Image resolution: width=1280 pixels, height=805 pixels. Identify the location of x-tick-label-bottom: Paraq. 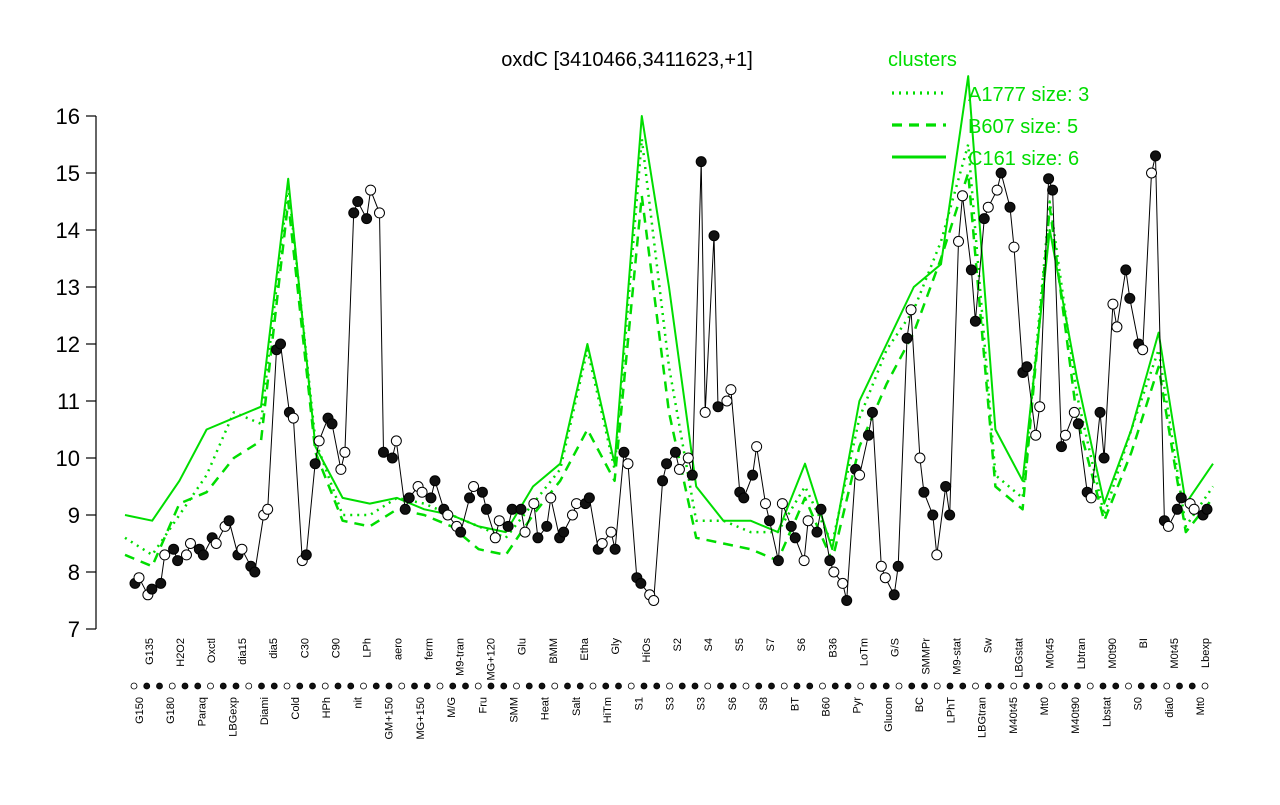
(202, 711).